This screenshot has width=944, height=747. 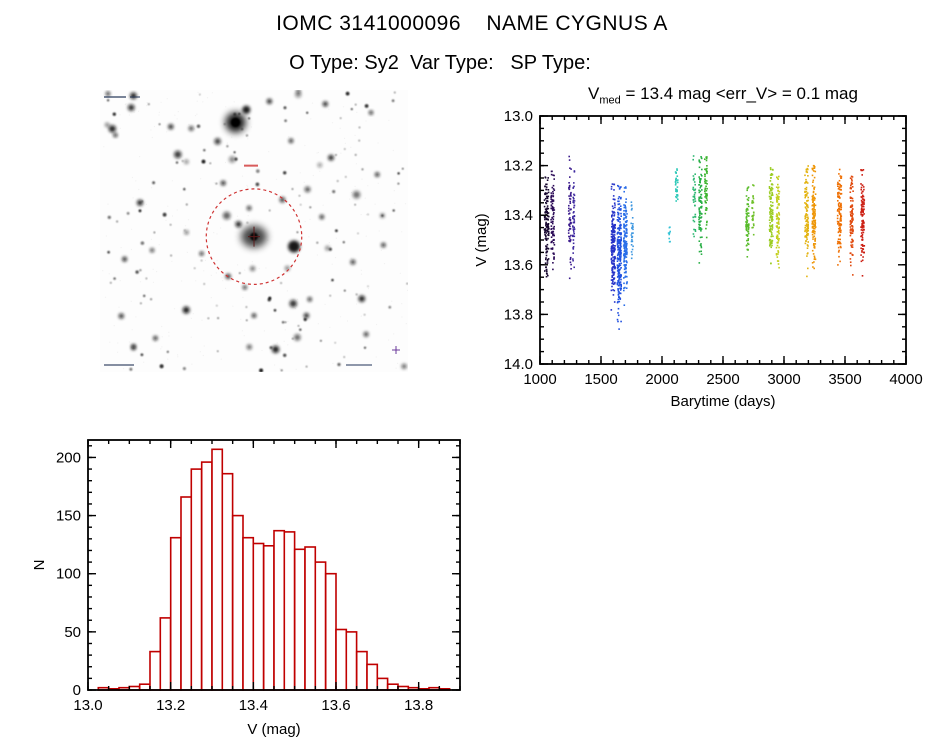 I want to click on svg-text: Barytime (days), so click(x=722, y=401).